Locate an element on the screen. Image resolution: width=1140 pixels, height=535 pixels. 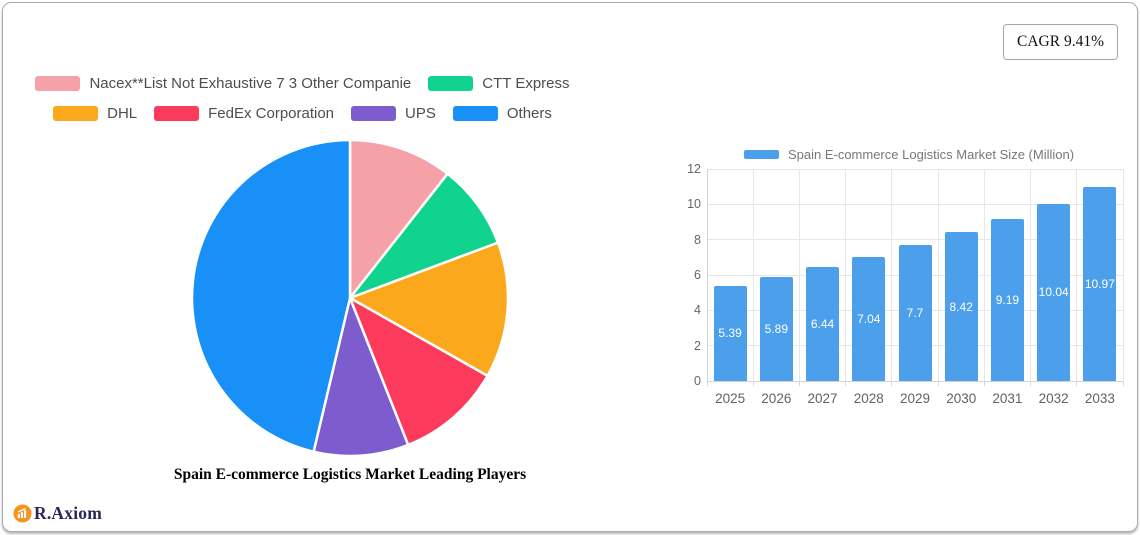
bar-2030 is located at coordinates (961, 306).